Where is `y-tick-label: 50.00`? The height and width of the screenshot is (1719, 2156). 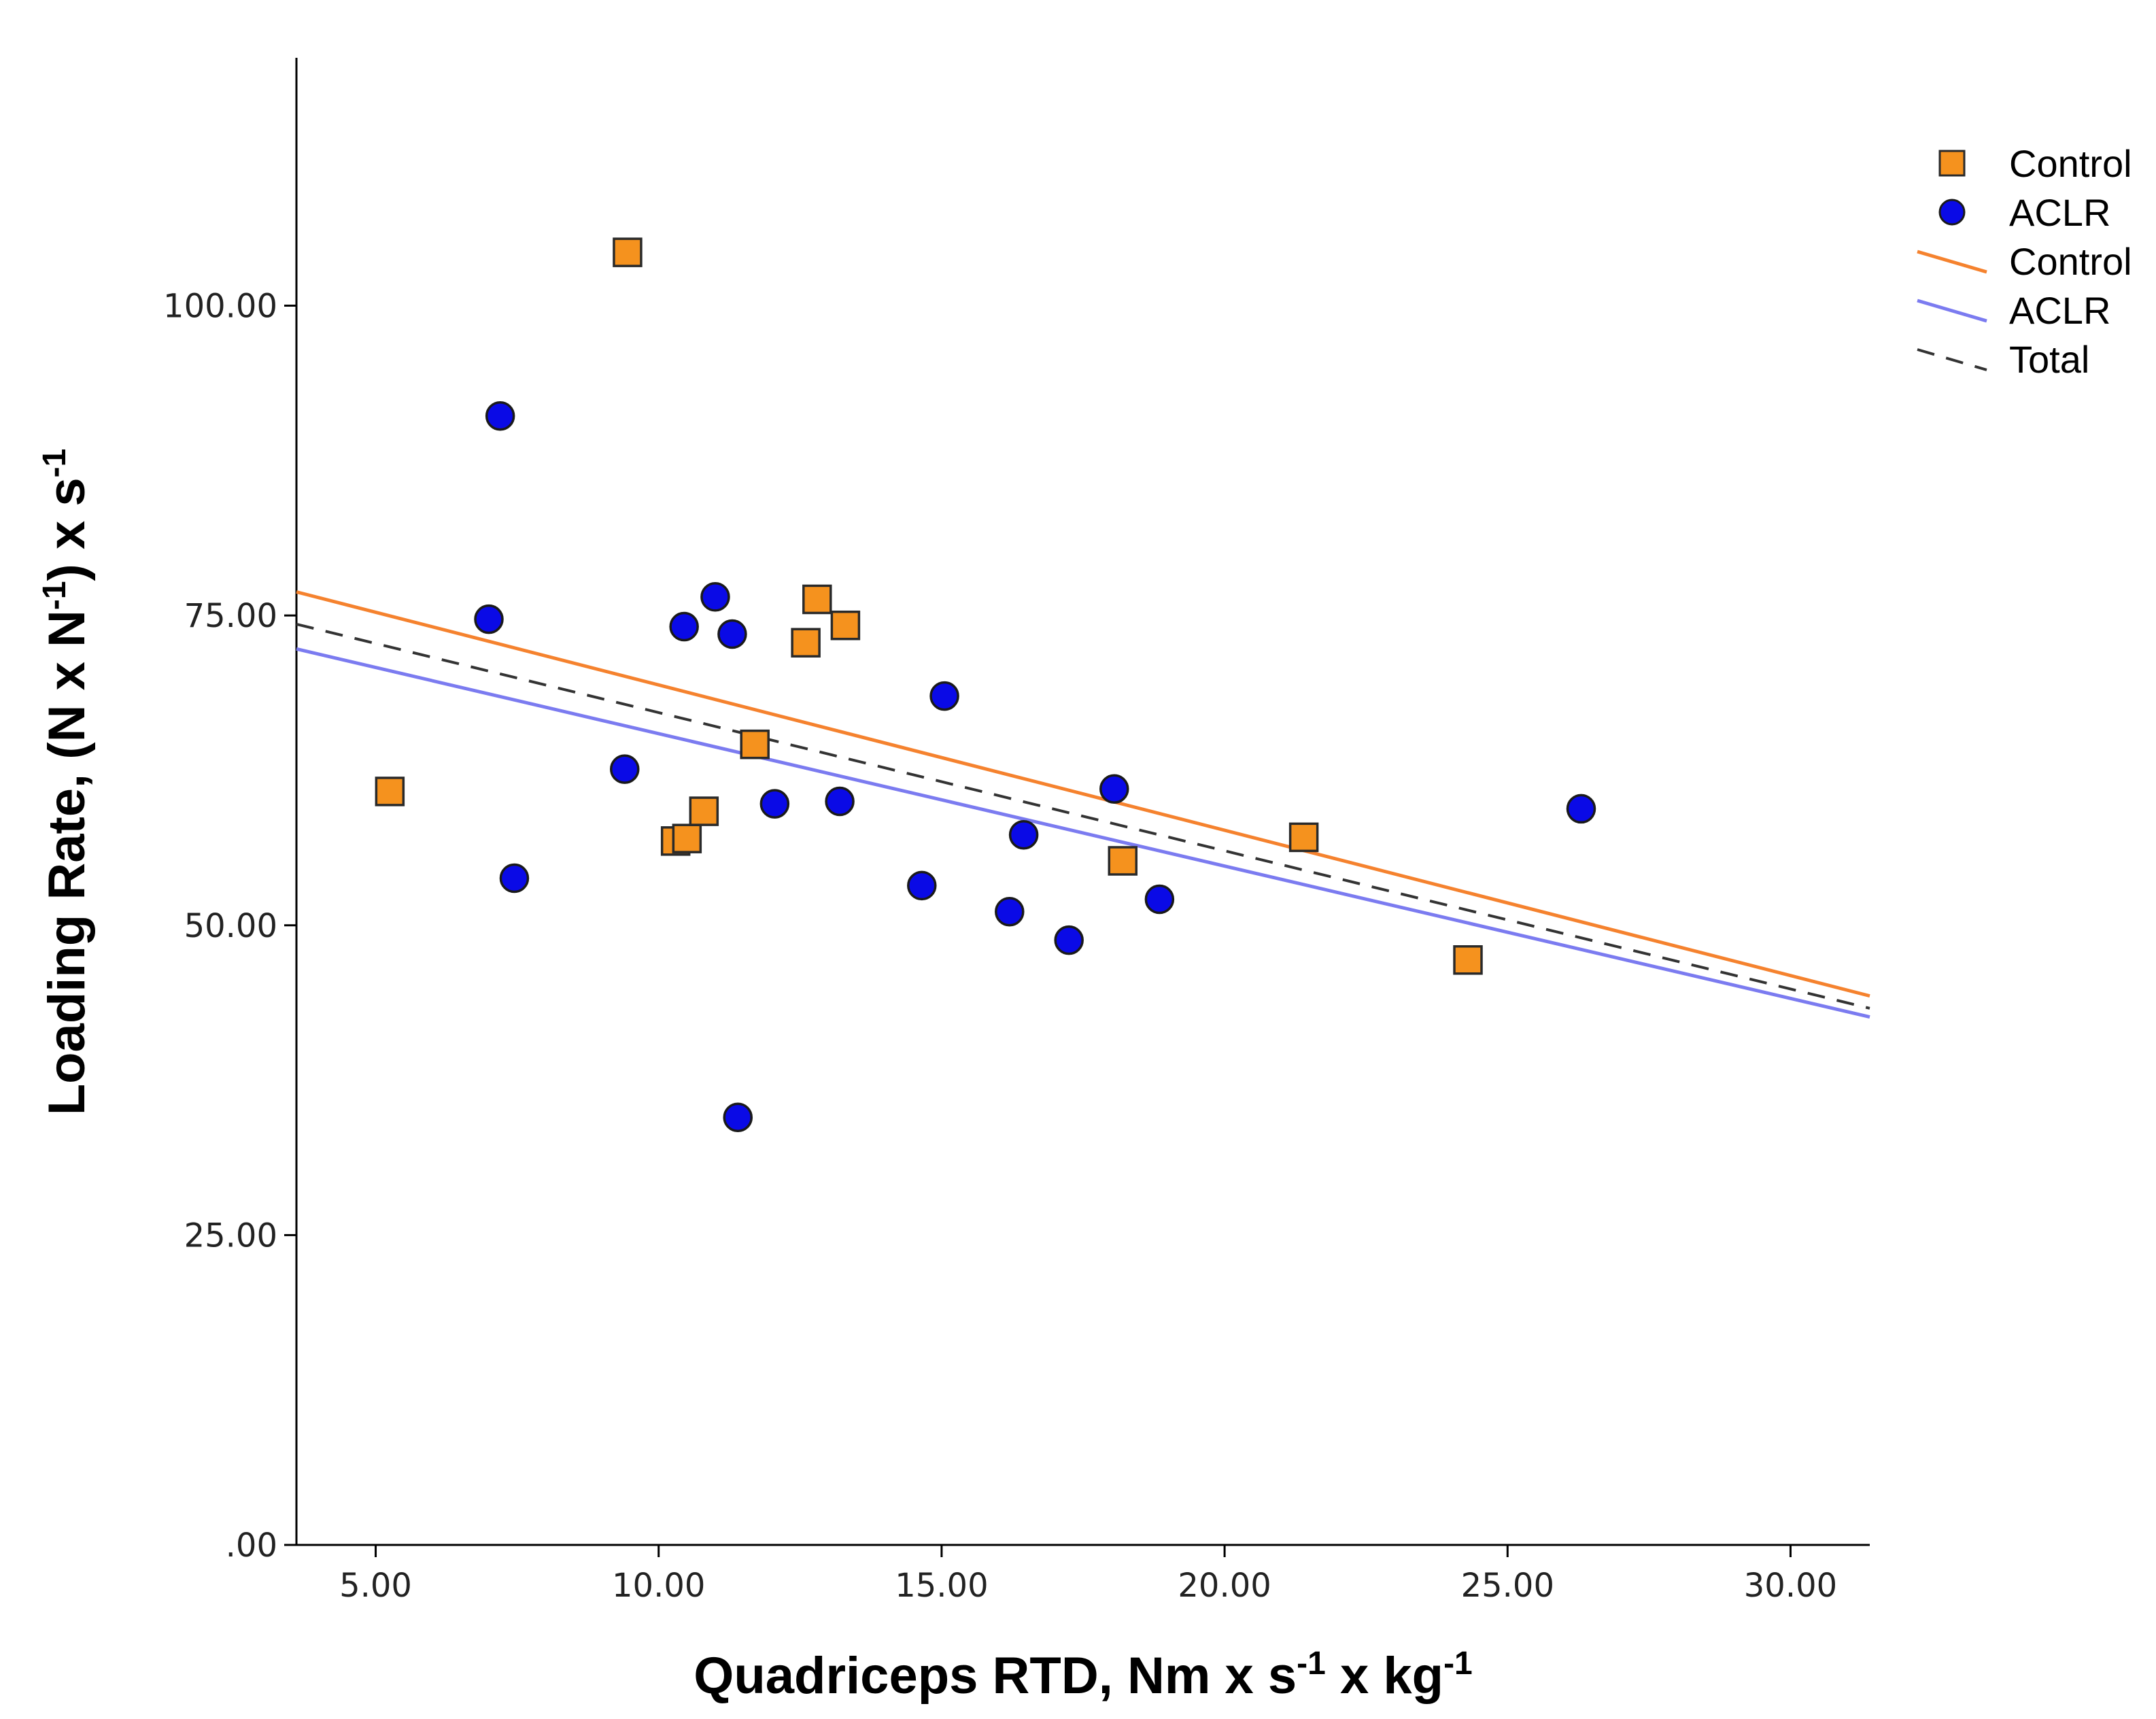
y-tick-label: 50.00 is located at coordinates (230, 926).